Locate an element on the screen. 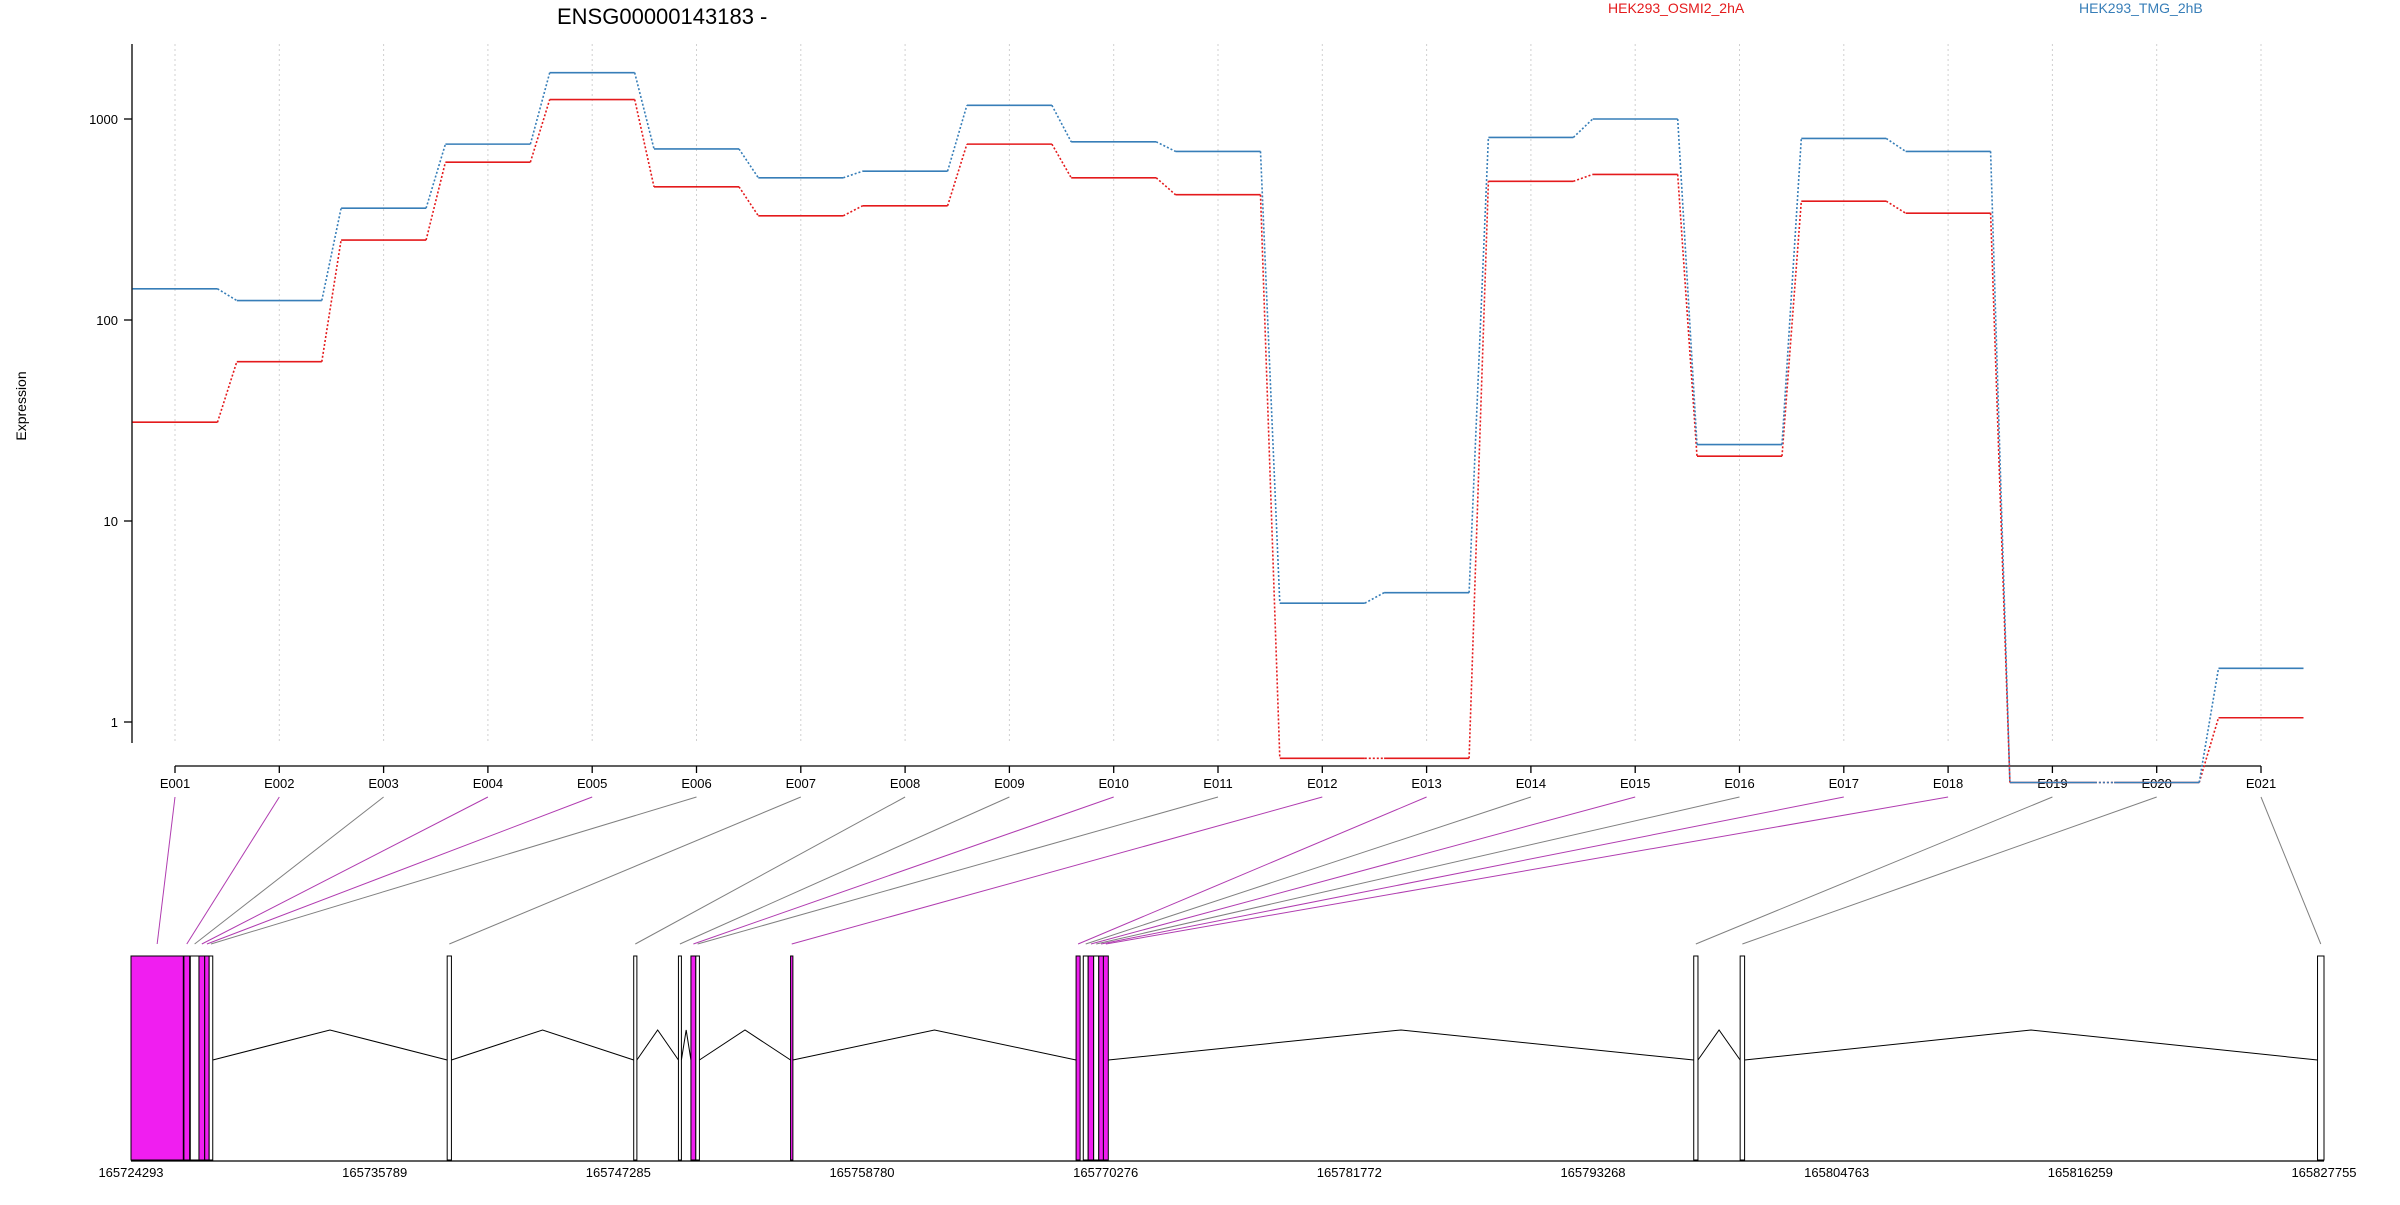 The image size is (2400, 1205). x-tick-label-e001: E001 is located at coordinates (175, 783).